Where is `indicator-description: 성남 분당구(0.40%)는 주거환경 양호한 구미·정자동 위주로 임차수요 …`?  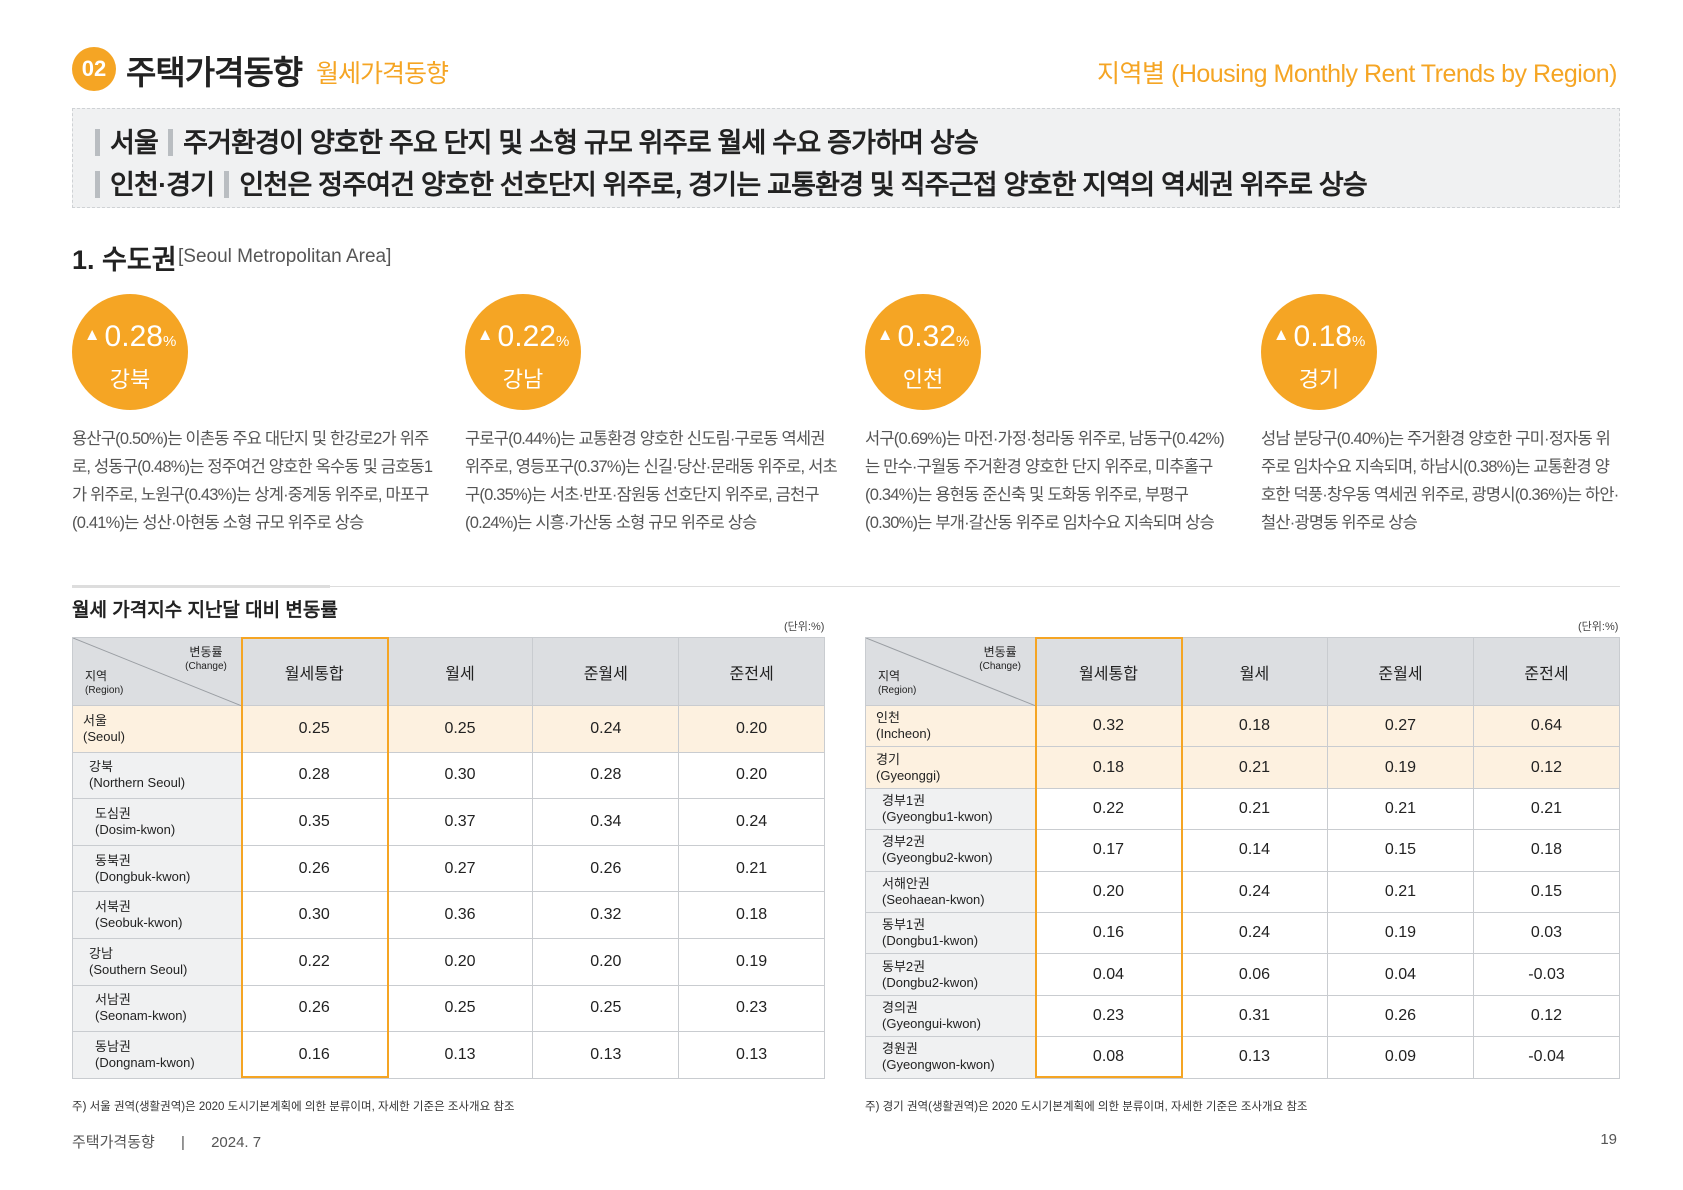 indicator-description: 성남 분당구(0.40%)는 주거환경 양호한 구미·정자동 위주로 임차수요 … is located at coordinates (1440, 481).